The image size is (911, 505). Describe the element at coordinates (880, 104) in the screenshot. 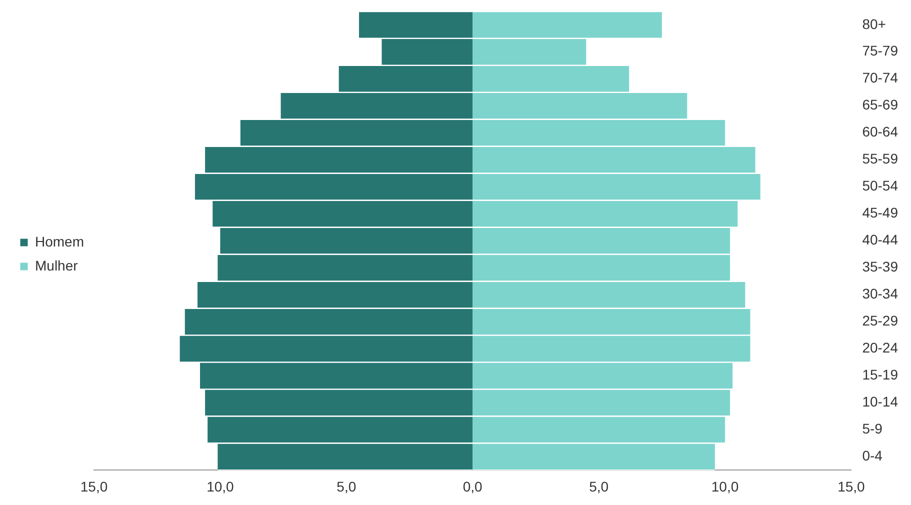

I see `y-tick-label: 65-69` at that location.